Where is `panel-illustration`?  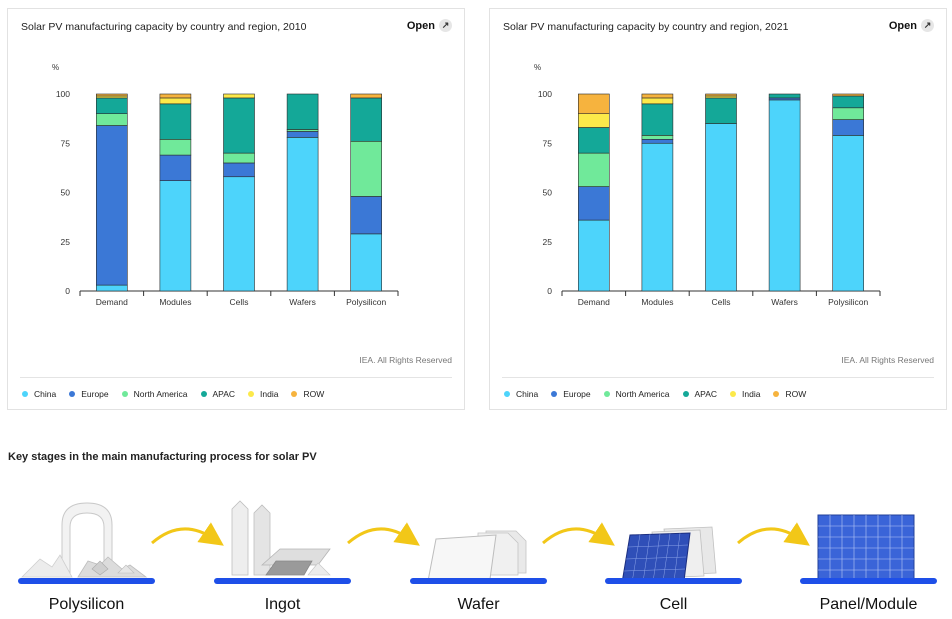 panel-illustration is located at coordinates (868, 549).